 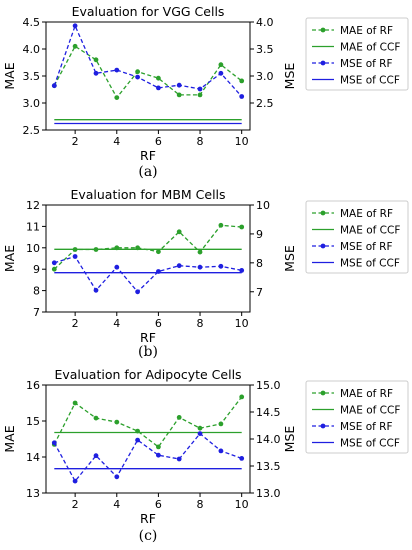 What do you see at coordinates (147, 194) in the screenshot?
I see `chart-title: Evaluation for MBM Cells` at bounding box center [147, 194].